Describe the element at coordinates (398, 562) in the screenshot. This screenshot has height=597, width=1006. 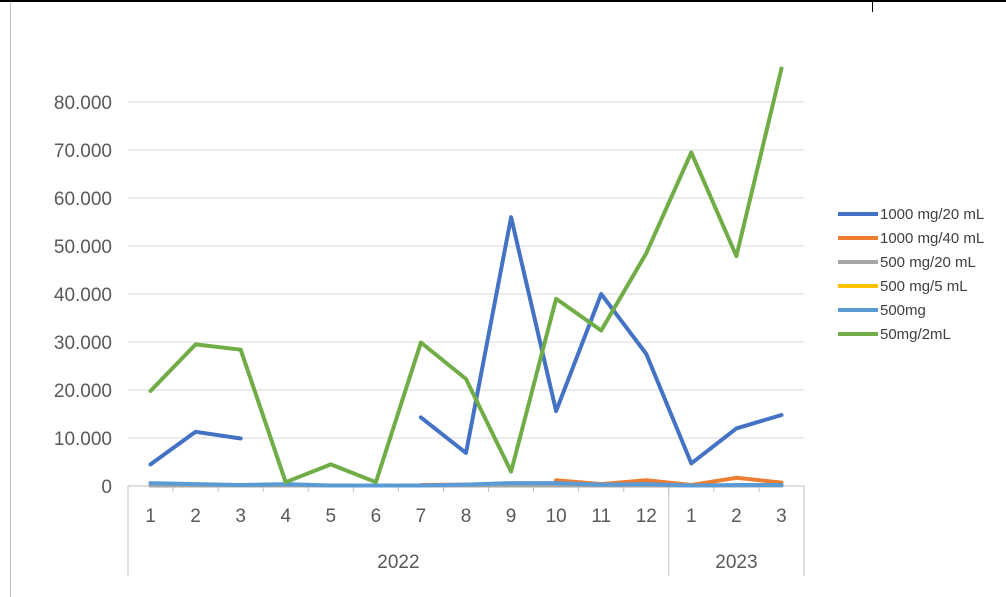
I see `x-group-label: 2022` at that location.